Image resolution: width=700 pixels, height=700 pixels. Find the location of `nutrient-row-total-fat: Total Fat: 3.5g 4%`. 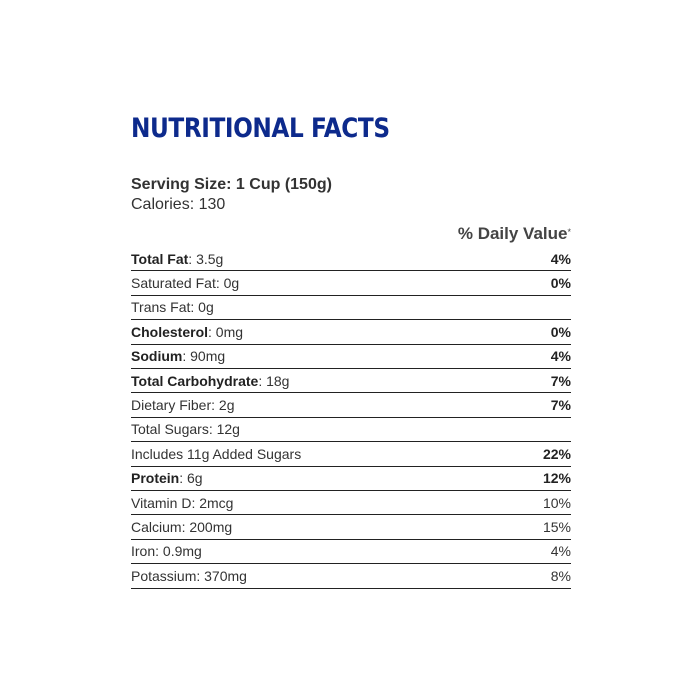

nutrient-row-total-fat: Total Fat: 3.5g 4% is located at coordinates (351, 259).